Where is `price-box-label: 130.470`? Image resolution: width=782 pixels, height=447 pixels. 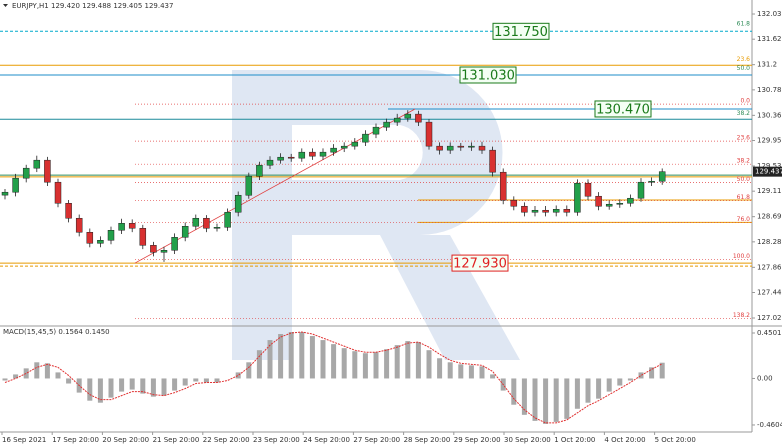
price-box-label: 130.470 is located at coordinates (623, 109).